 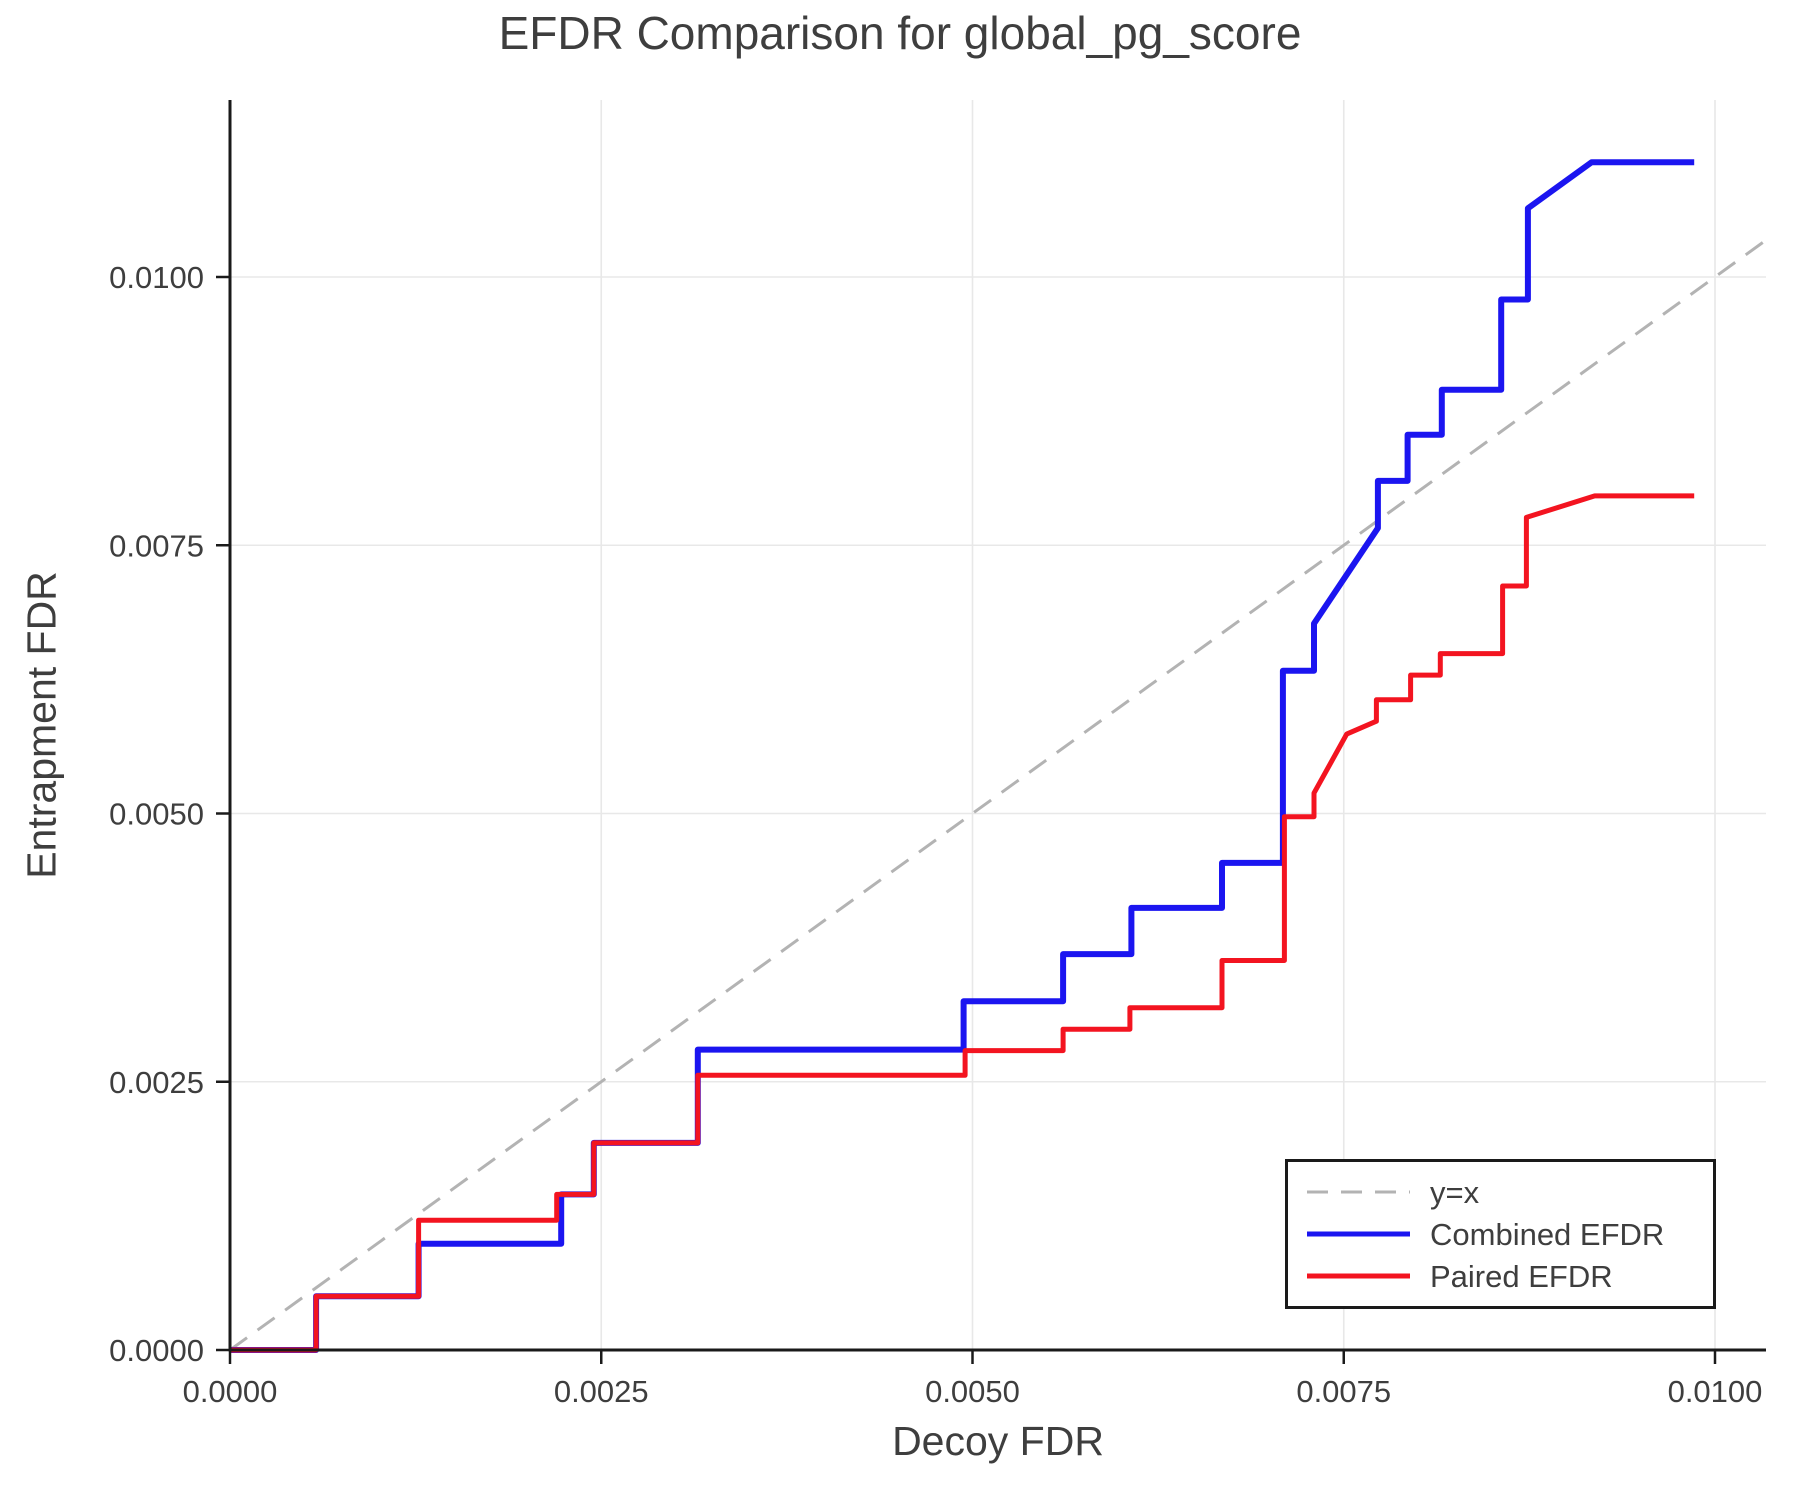 I want to click on x-tick-label: 0.0050, so click(x=972, y=1391).